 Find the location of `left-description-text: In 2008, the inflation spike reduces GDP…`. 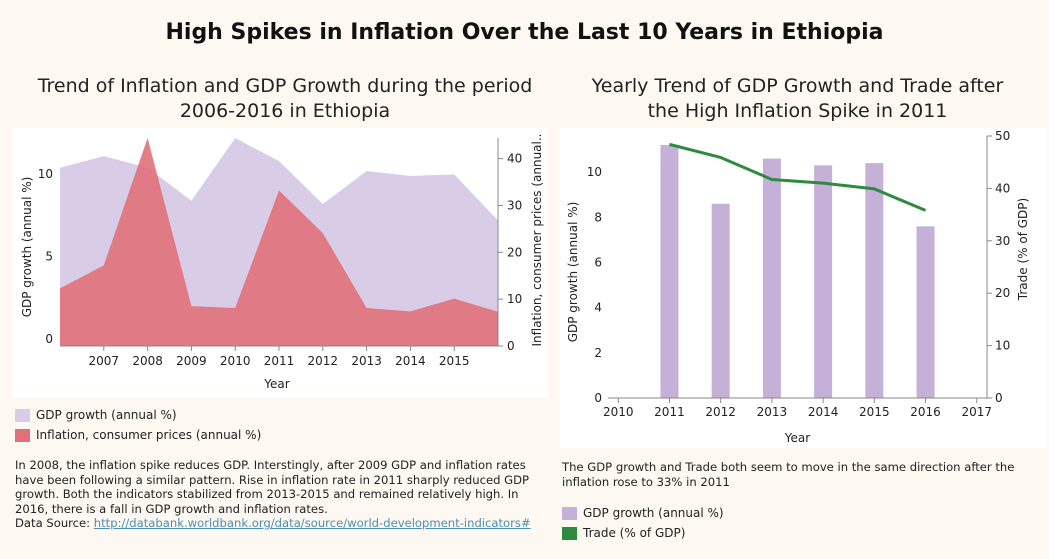

left-description-text: In 2008, the inflation spike reduces GDP… is located at coordinates (272, 487).